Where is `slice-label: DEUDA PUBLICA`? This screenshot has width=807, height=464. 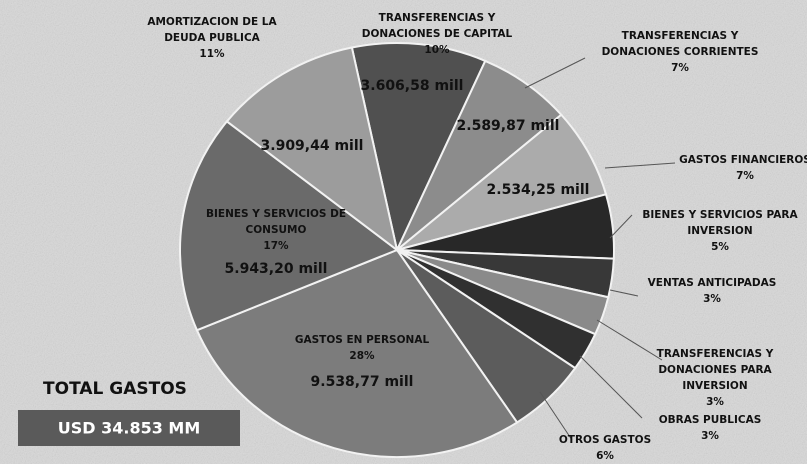
slice-label: DEUDA PUBLICA is located at coordinates (212, 38).